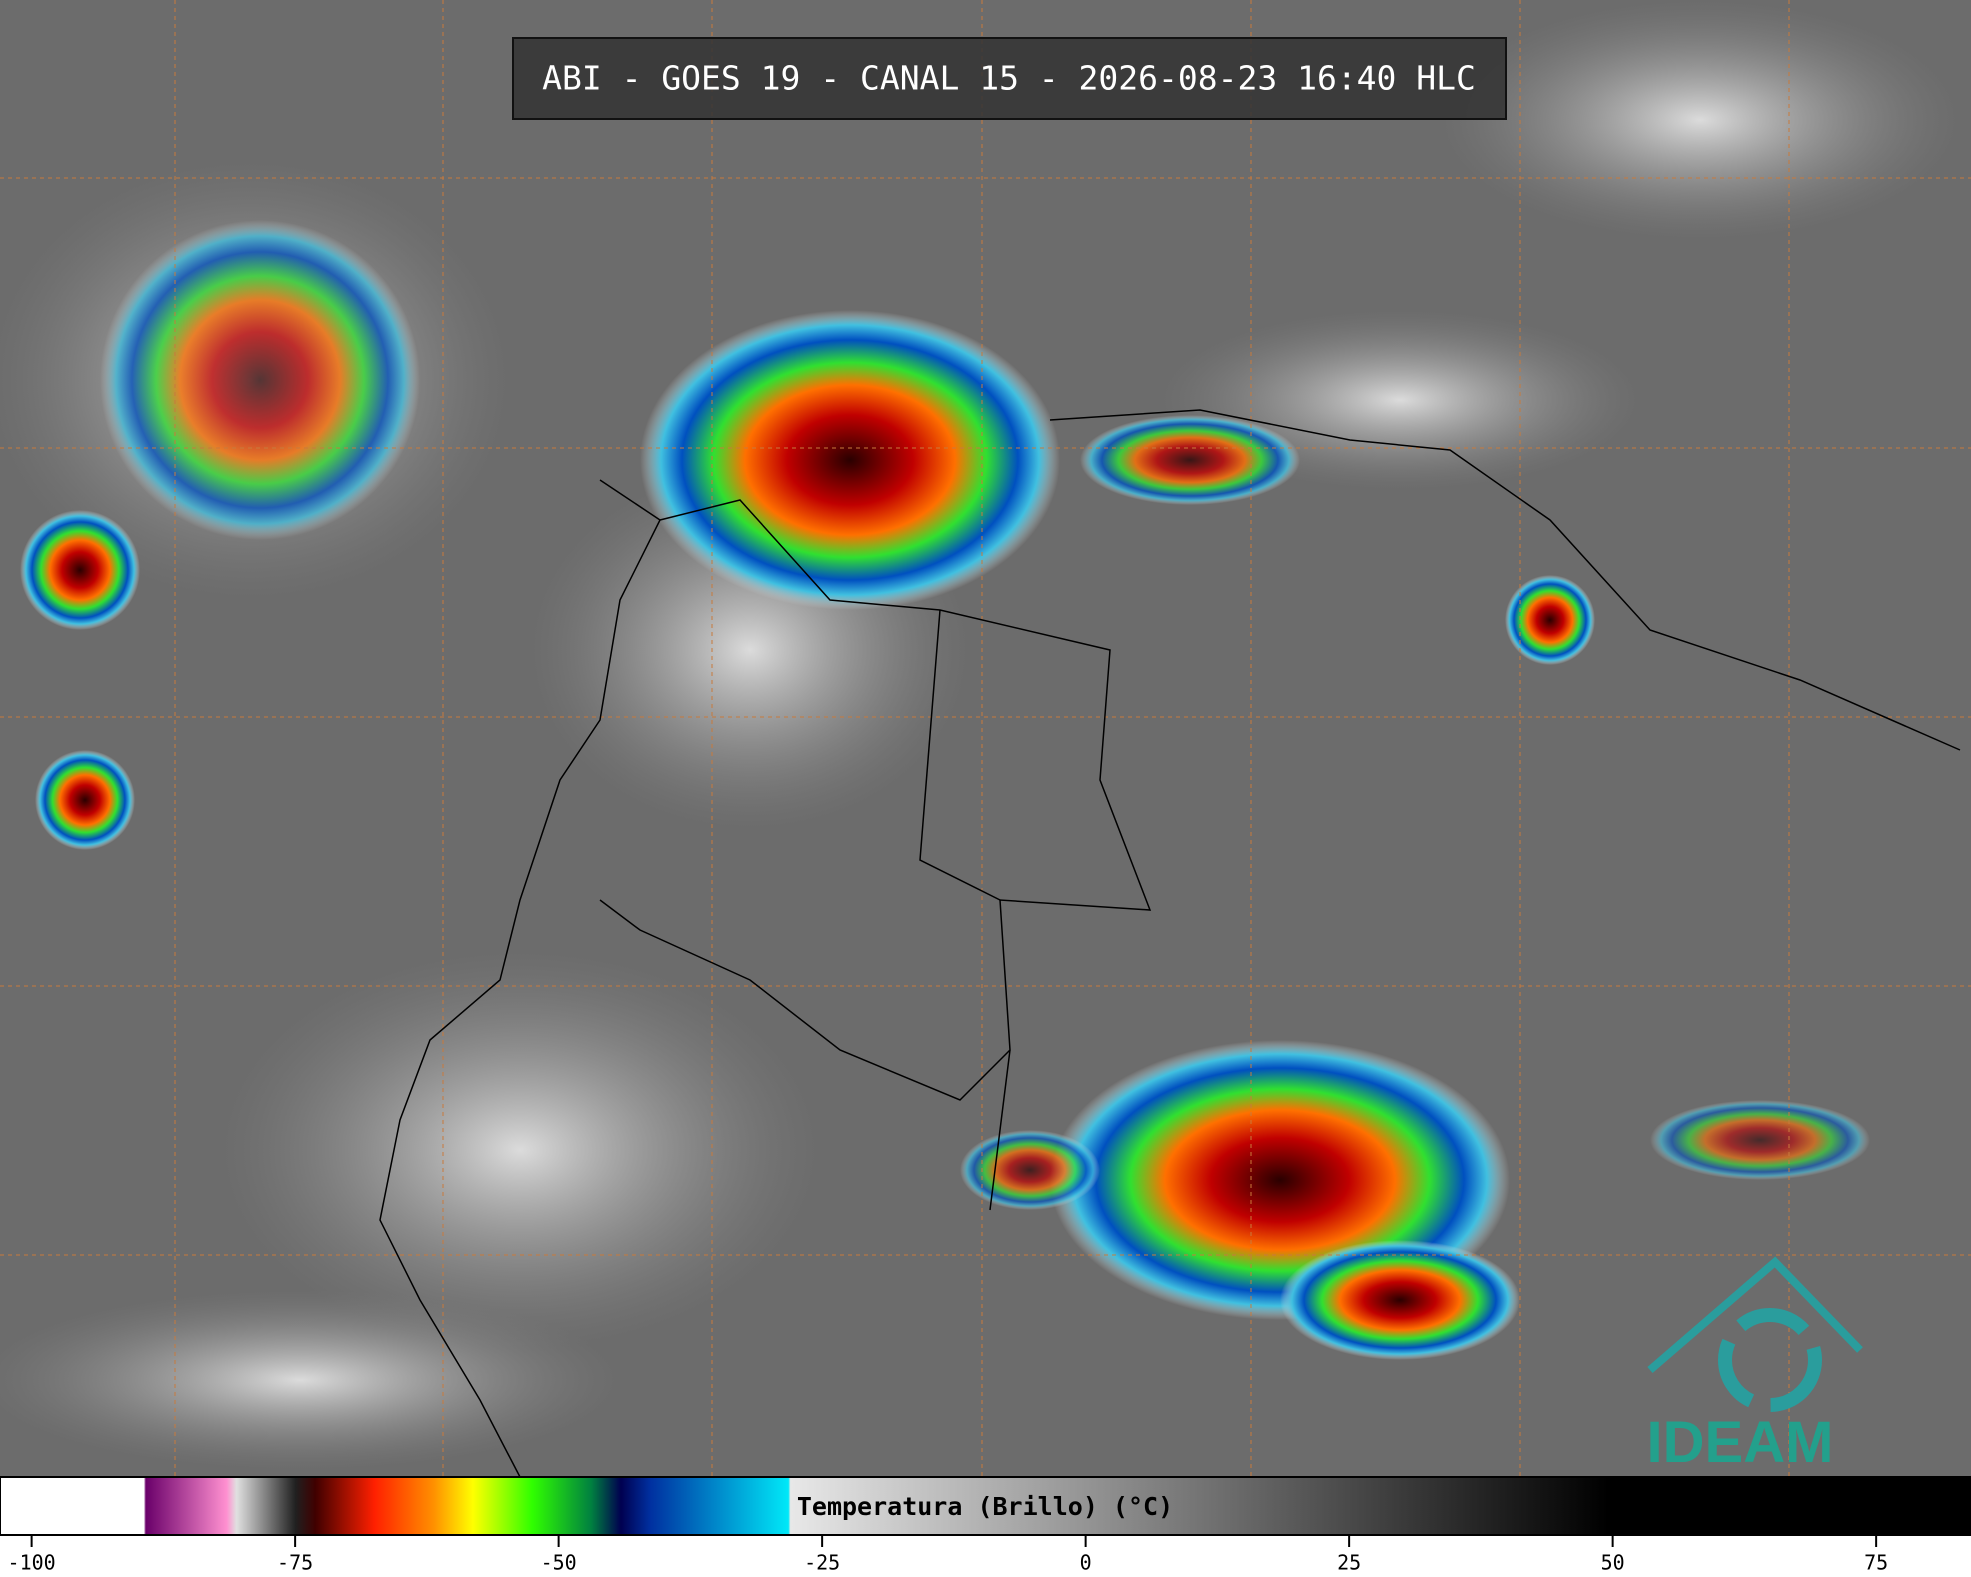 This screenshot has width=1971, height=1577. I want to click on tick-label: 0, so click(1086, 1563).